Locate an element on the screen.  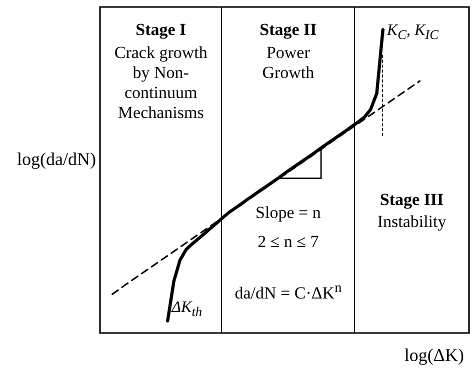
annotation: Crack growth by Non-continuum Mechanisms is located at coordinates (160, 82).